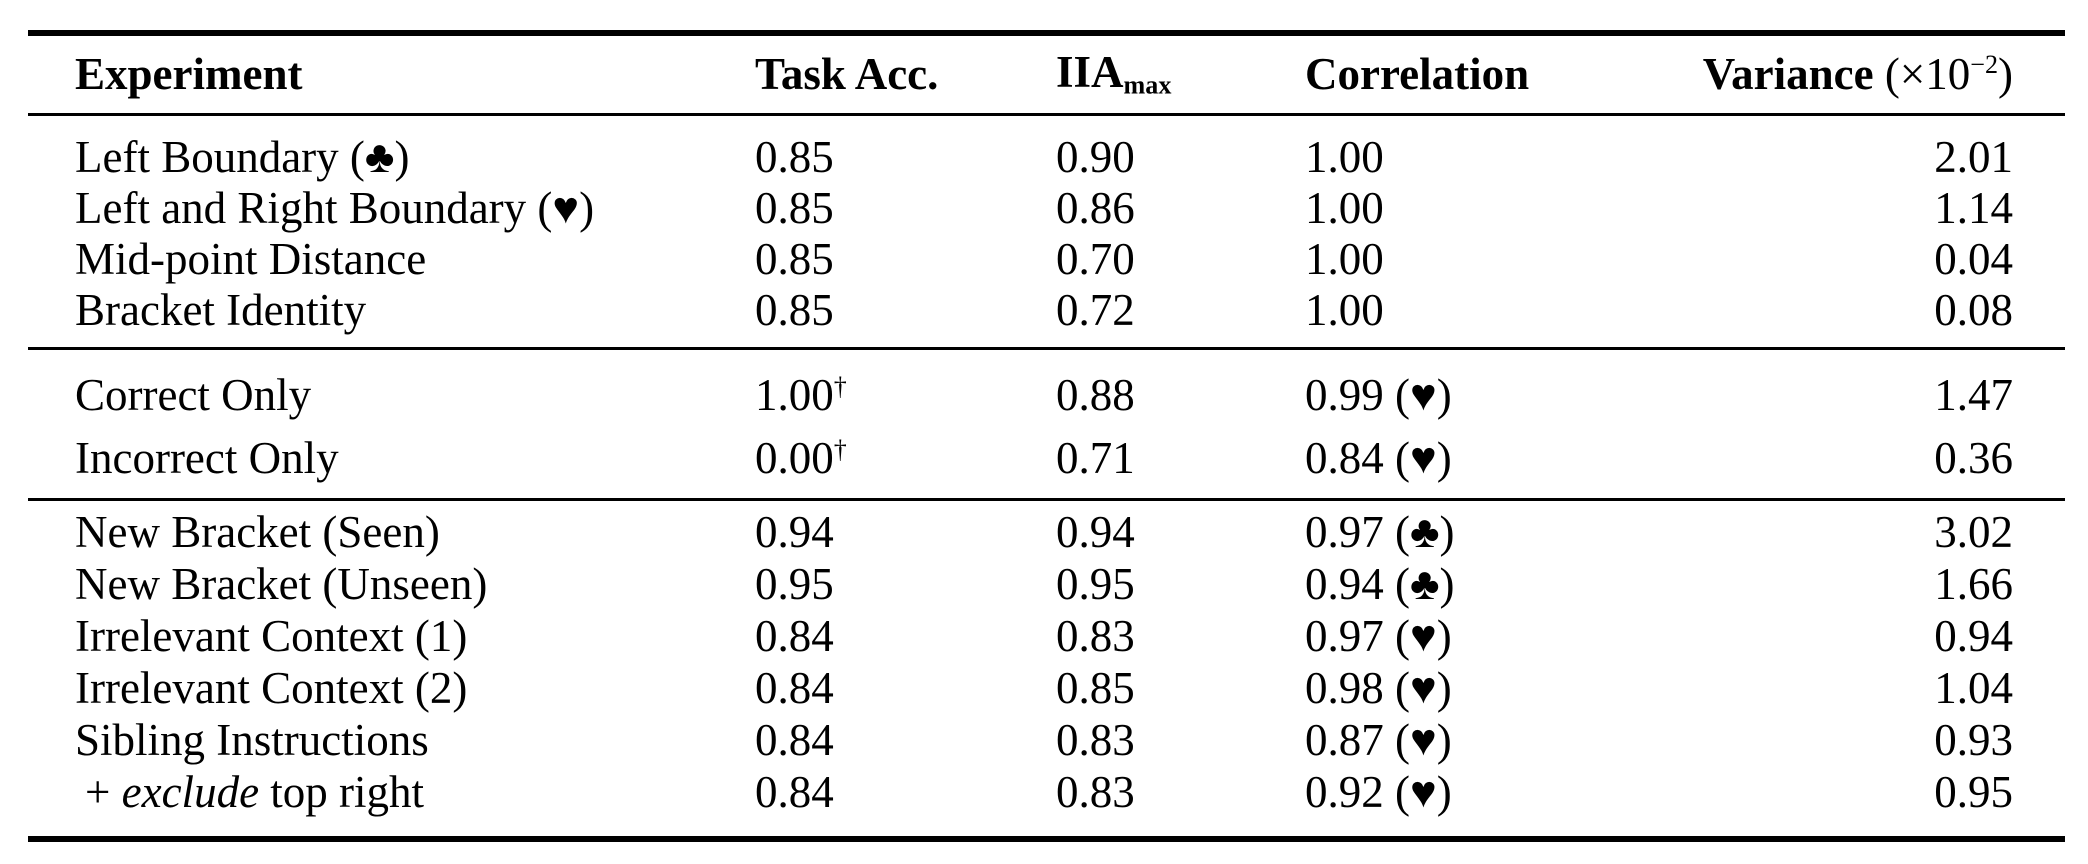  What do you see at coordinates (1973, 394) in the screenshot?
I see `cell-variance: 1.47` at bounding box center [1973, 394].